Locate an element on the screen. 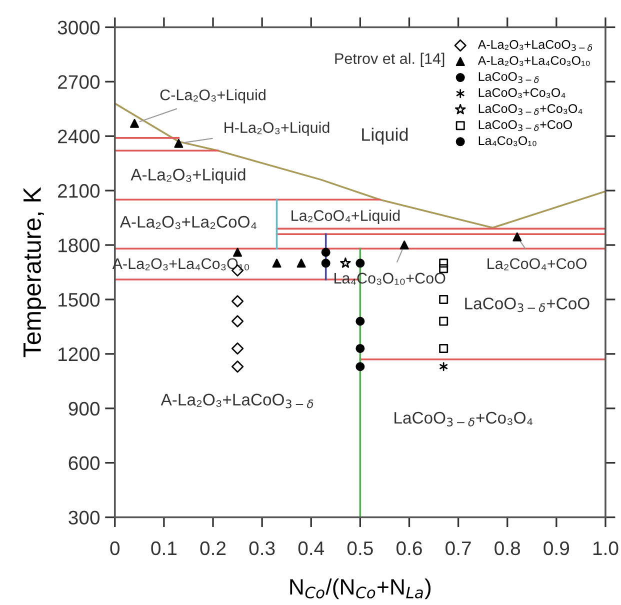 The width and height of the screenshot is (621, 605). y-tick-label: 900 is located at coordinates (84, 409).